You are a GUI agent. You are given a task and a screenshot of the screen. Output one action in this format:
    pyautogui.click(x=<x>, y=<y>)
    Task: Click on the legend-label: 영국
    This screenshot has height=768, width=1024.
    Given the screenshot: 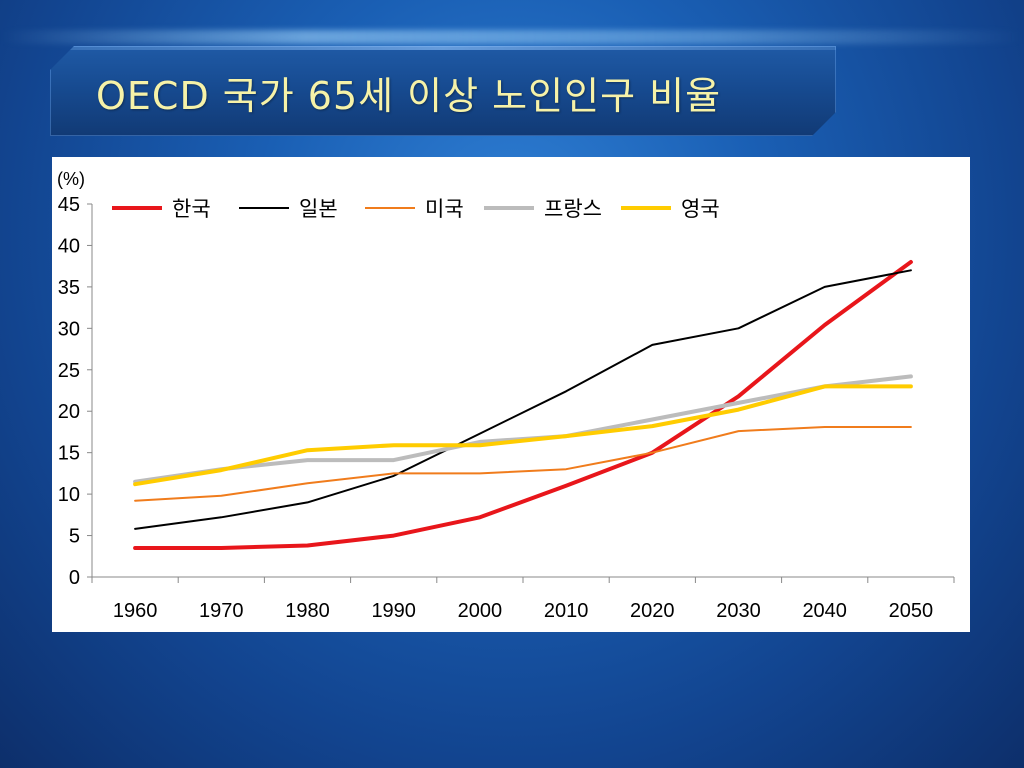 What is the action you would take?
    pyautogui.click(x=700, y=209)
    